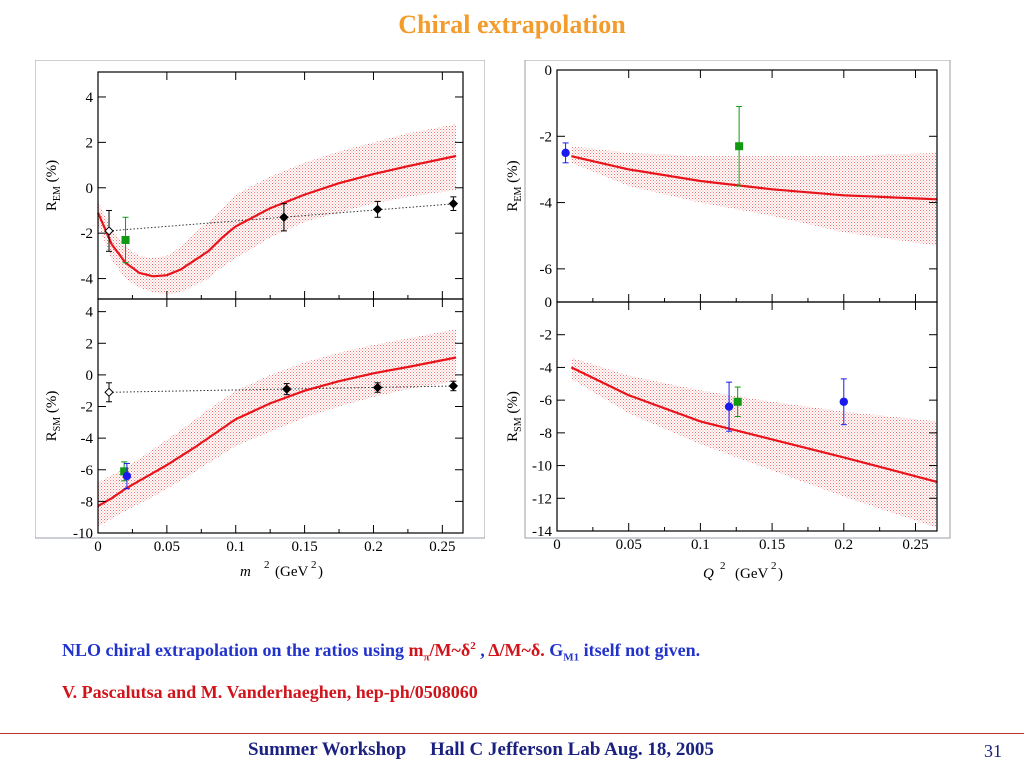  I want to click on caption-sep: ,, so click(482, 650).